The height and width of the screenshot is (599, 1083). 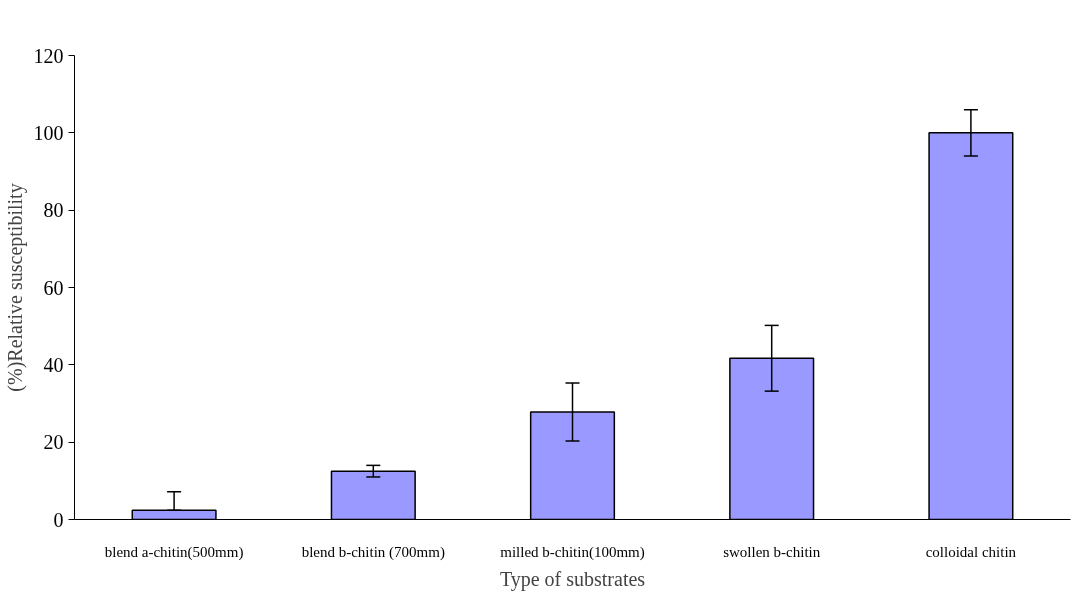 What do you see at coordinates (971, 551) in the screenshot?
I see `x-tick-label: colloidal chitin` at bounding box center [971, 551].